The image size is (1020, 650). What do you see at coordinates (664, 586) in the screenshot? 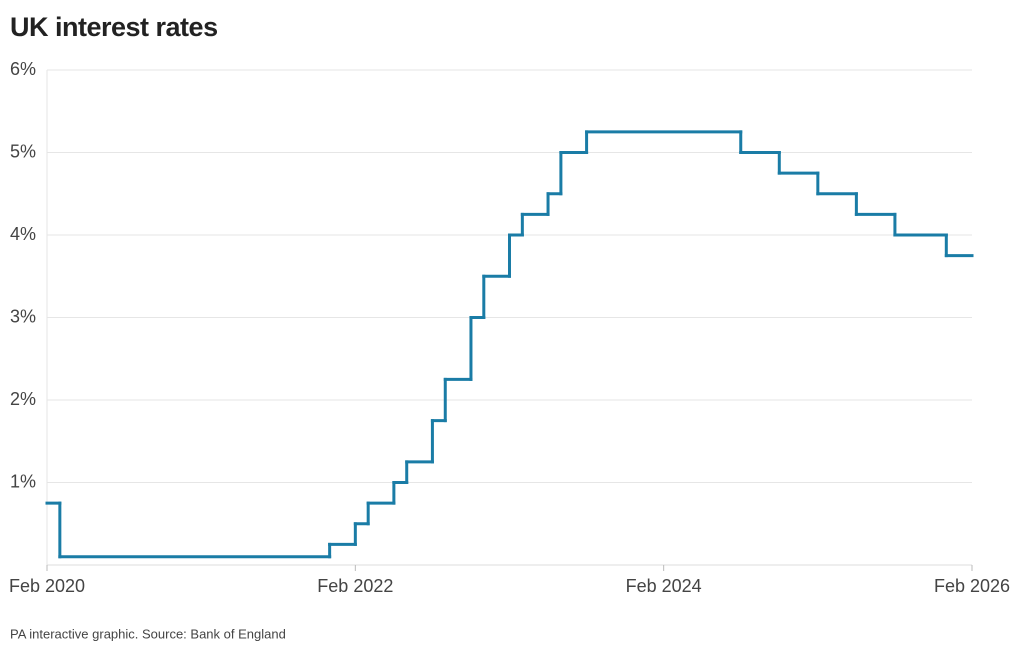
I see `x-tick-label: Feb 2024` at bounding box center [664, 586].